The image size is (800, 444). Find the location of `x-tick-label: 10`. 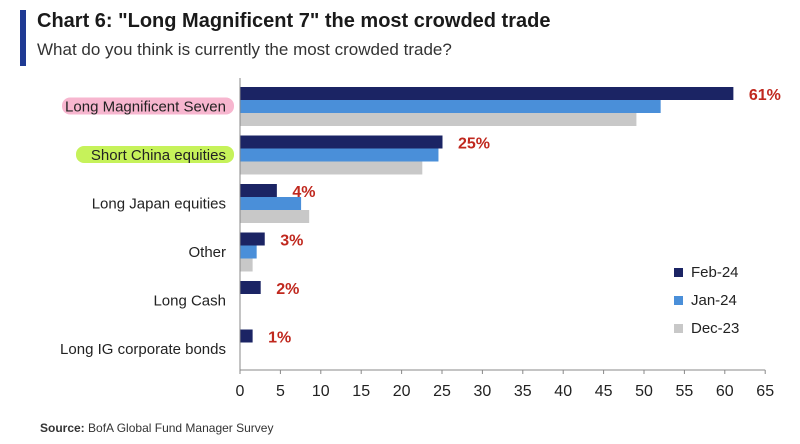

x-tick-label: 10 is located at coordinates (321, 391).